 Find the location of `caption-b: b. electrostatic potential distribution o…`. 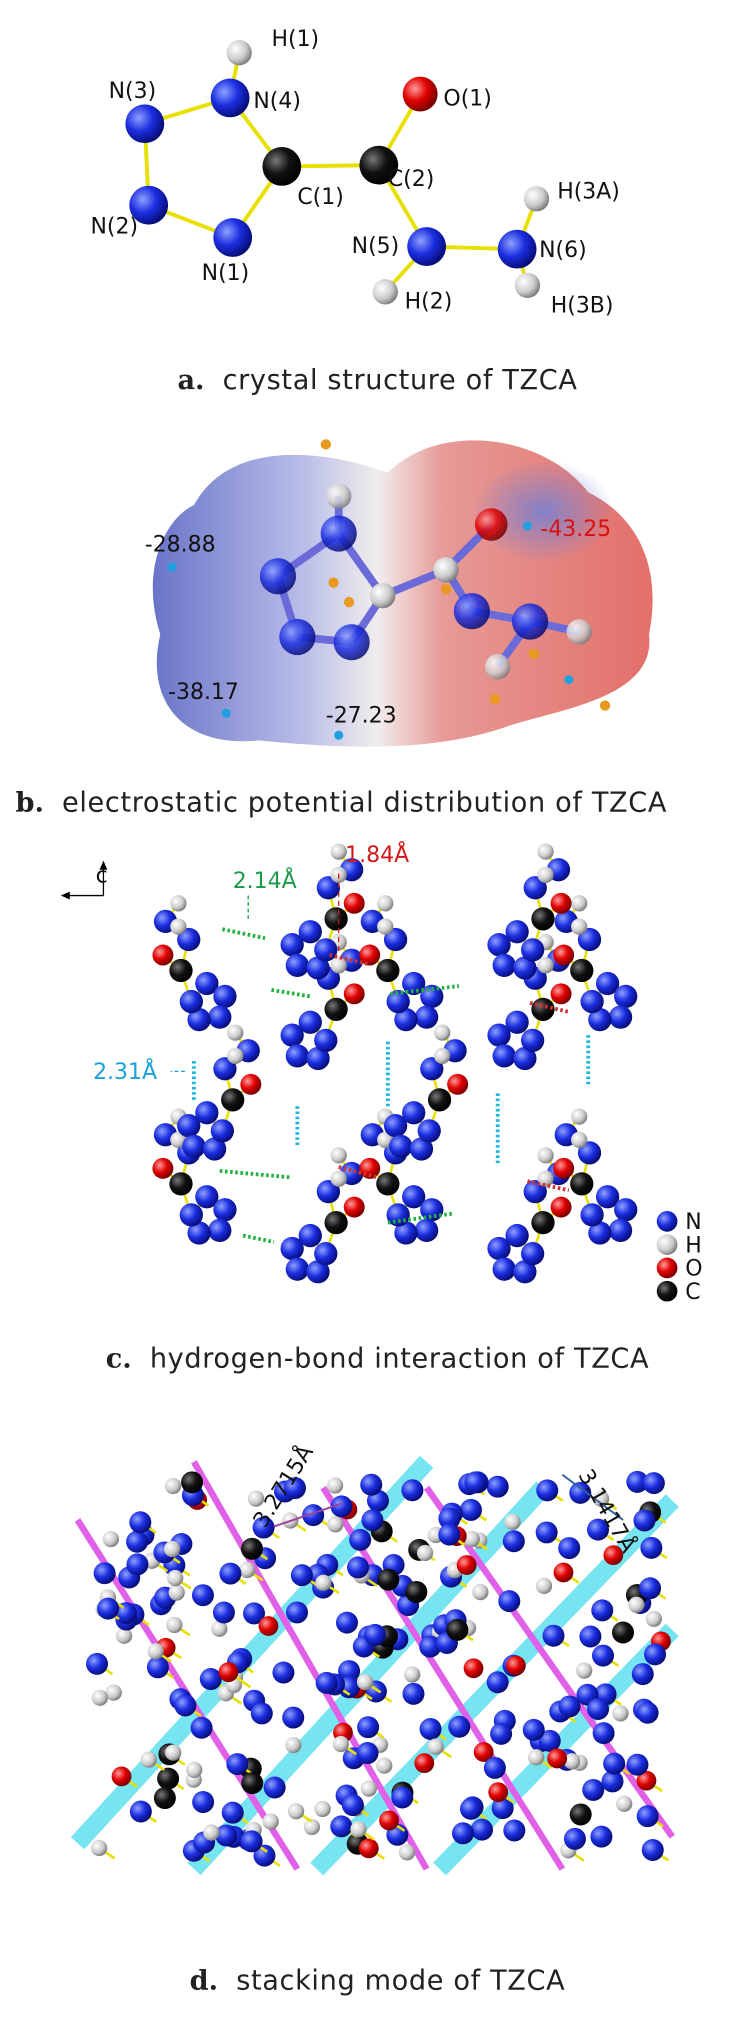

caption-b: b. electrostatic potential distribution o… is located at coordinates (342, 803).